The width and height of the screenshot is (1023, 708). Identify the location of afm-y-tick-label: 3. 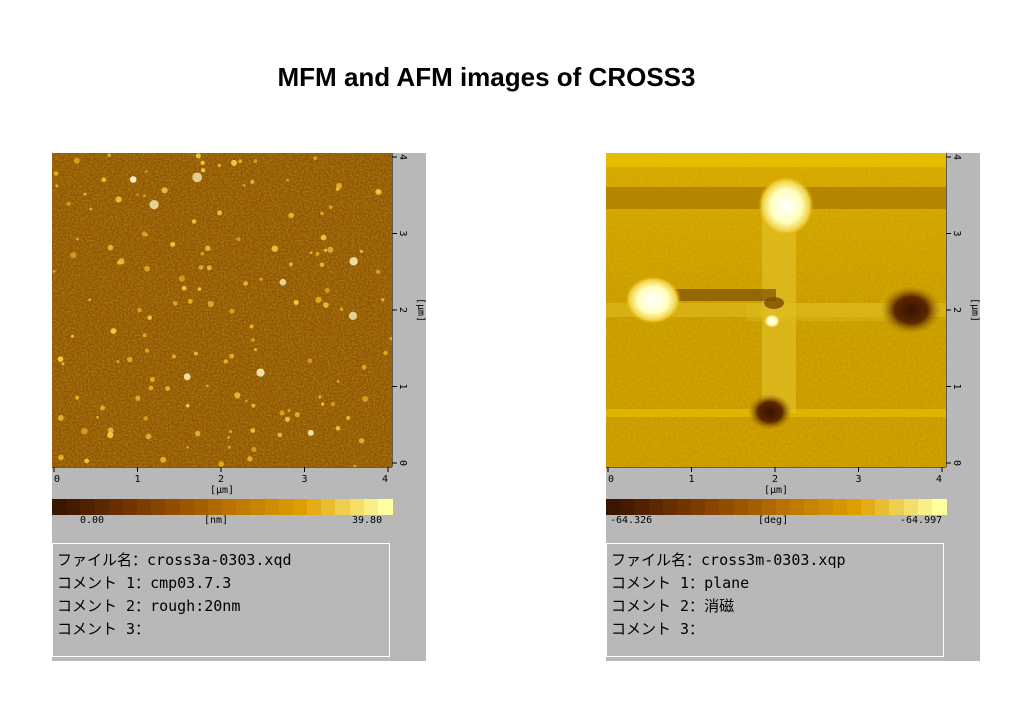
(402, 233).